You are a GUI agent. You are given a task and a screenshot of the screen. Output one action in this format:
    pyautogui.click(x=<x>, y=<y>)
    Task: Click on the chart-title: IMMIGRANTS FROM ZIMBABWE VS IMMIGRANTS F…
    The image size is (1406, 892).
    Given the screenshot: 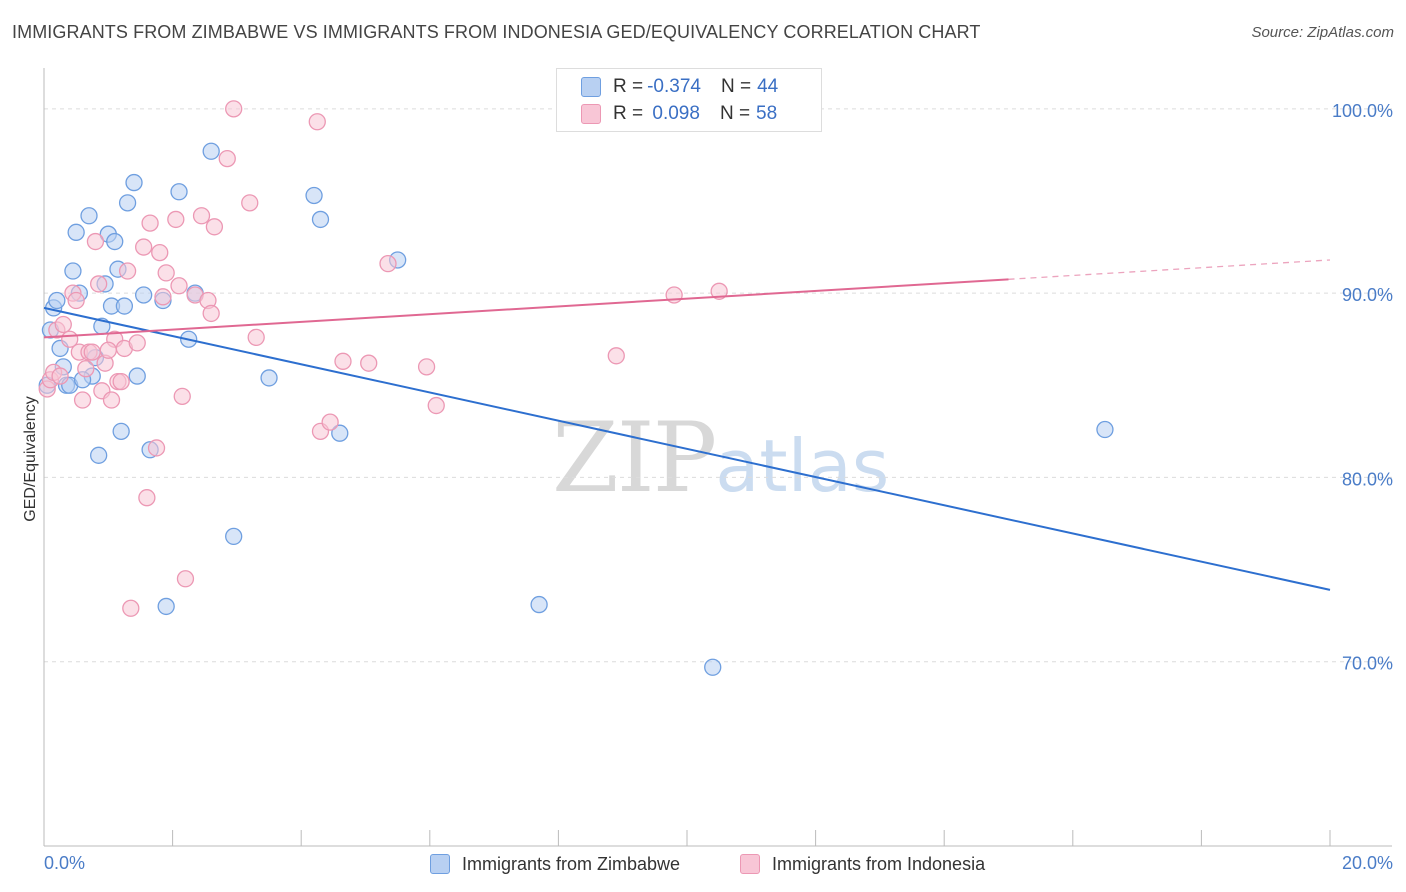 What is the action you would take?
    pyautogui.click(x=496, y=32)
    